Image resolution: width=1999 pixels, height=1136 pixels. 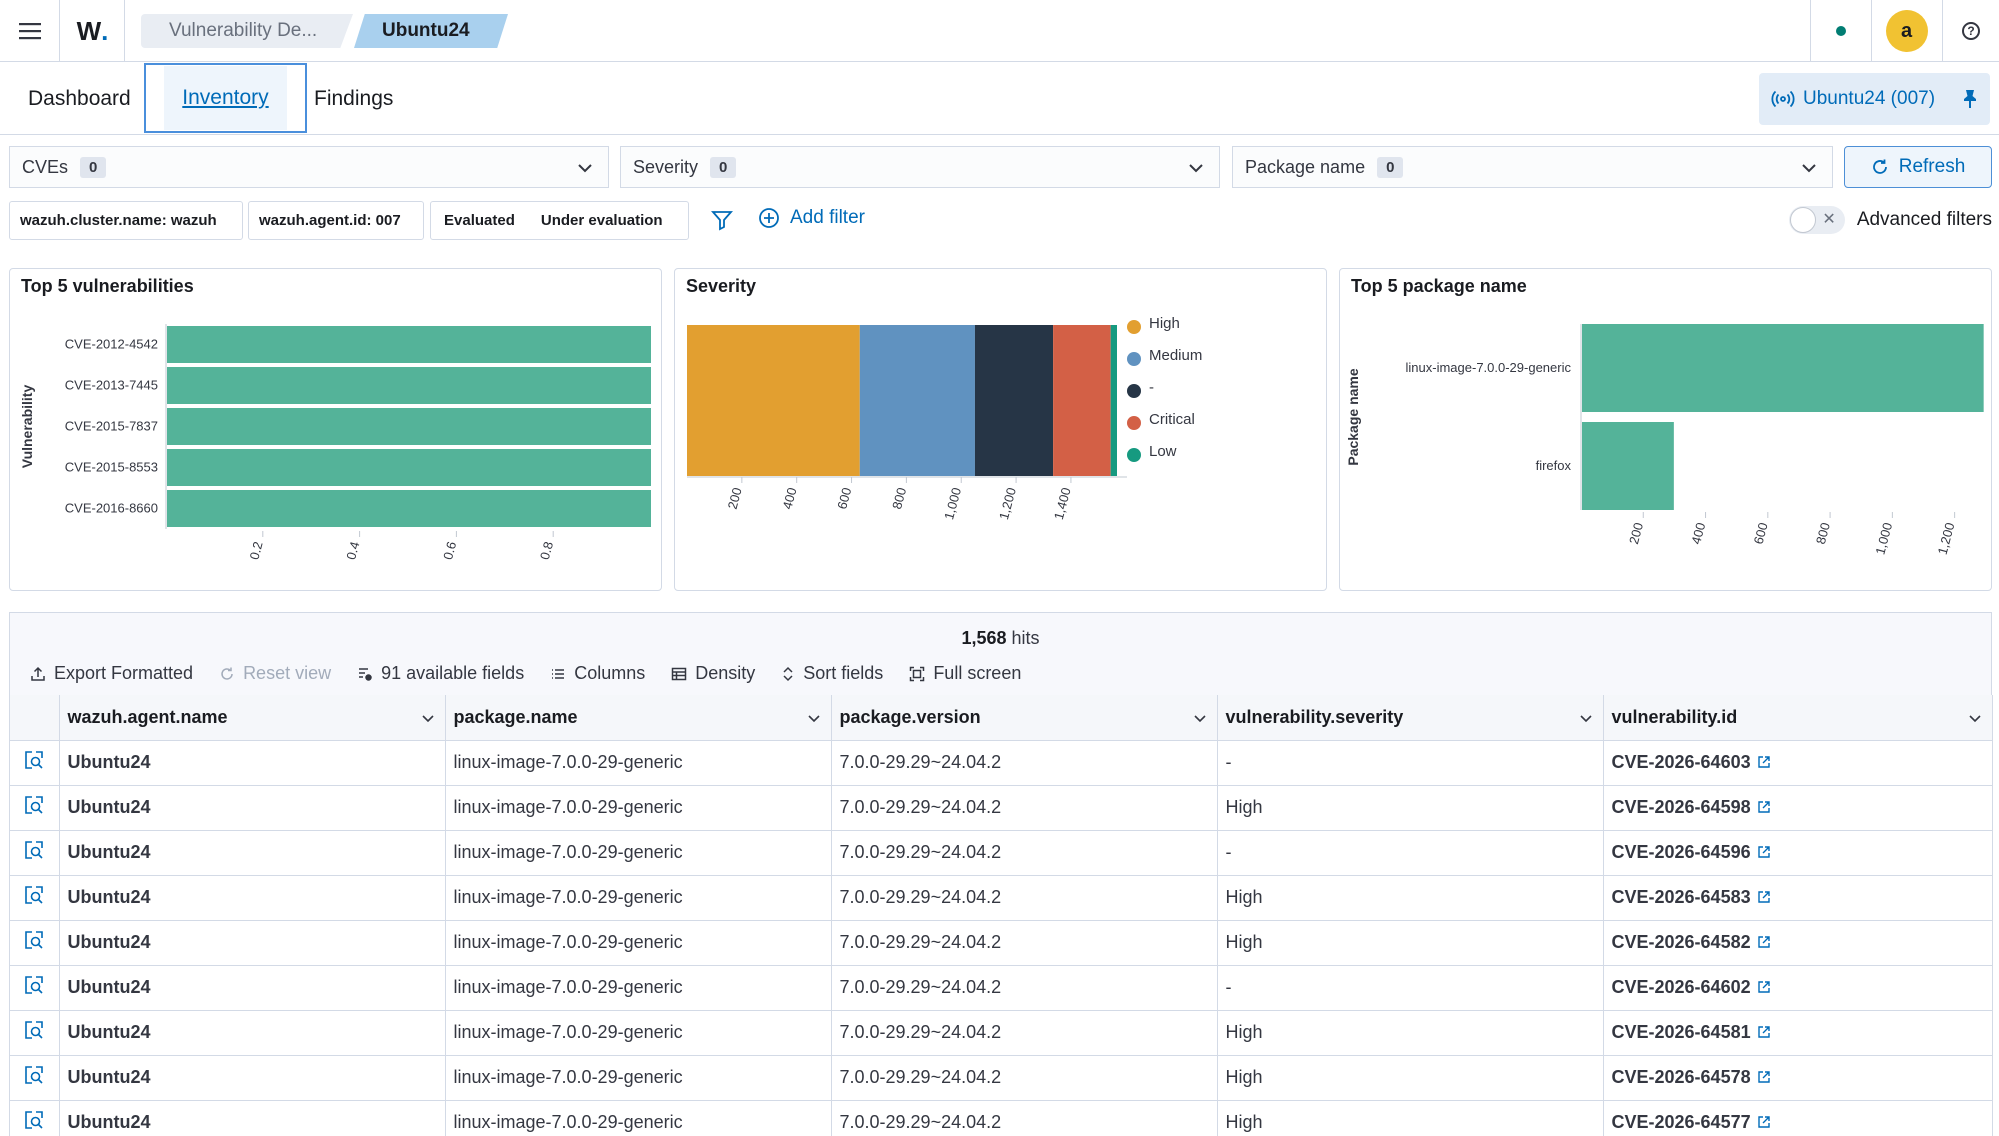 What do you see at coordinates (1798, 763) in the screenshot?
I see `vulnerability-id-link: CVE-2026-64603` at bounding box center [1798, 763].